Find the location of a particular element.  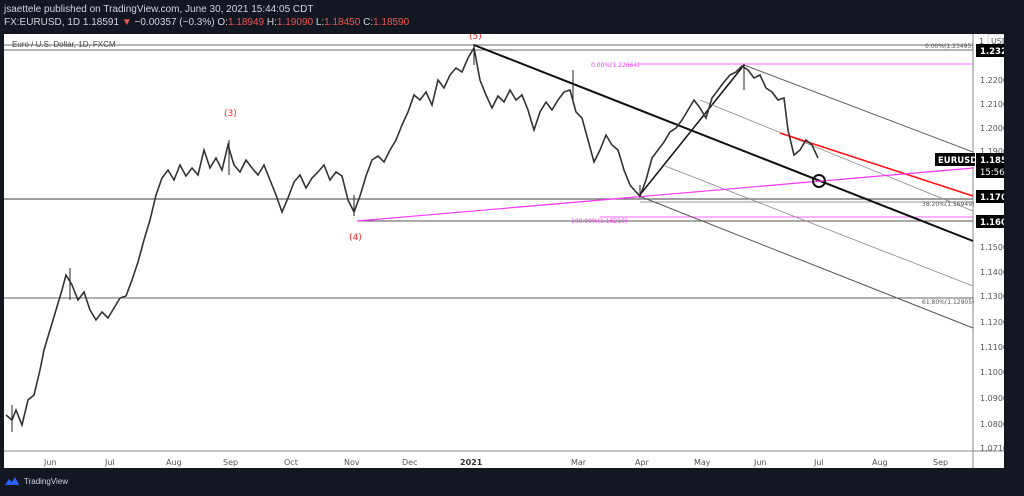

x-tick: Oct is located at coordinates (291, 462).